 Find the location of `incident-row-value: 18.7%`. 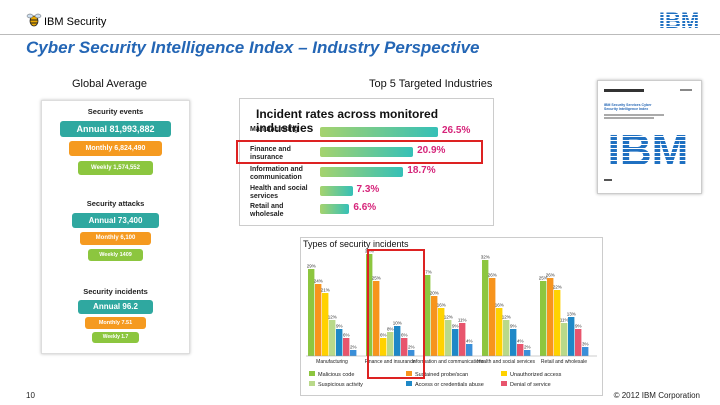

incident-row-value: 18.7% is located at coordinates (421, 170).